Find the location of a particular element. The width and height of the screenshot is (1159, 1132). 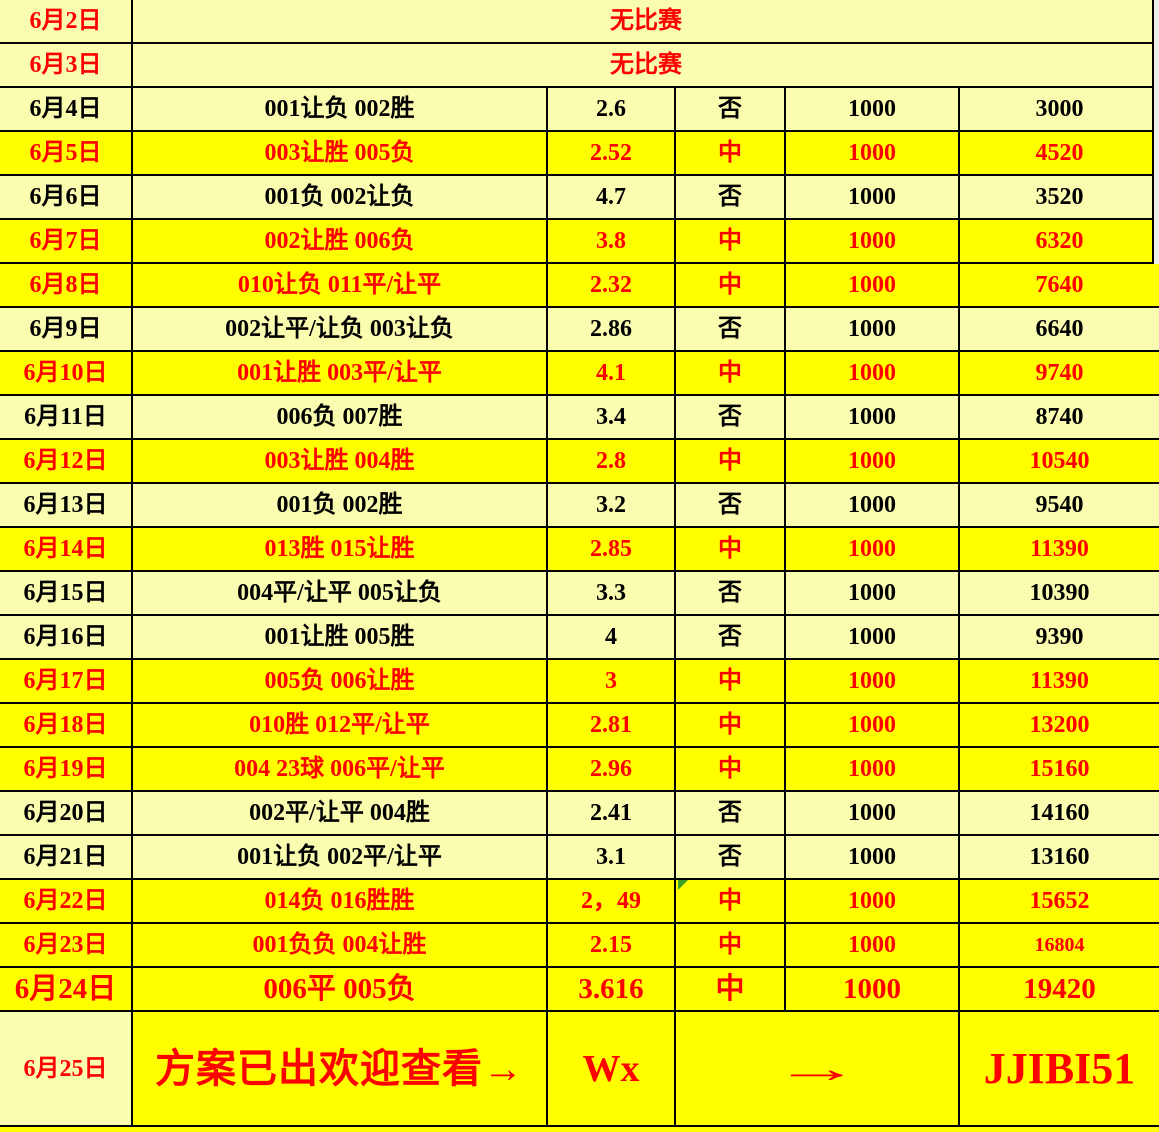

odds-cell: 2.96 is located at coordinates (610, 769).